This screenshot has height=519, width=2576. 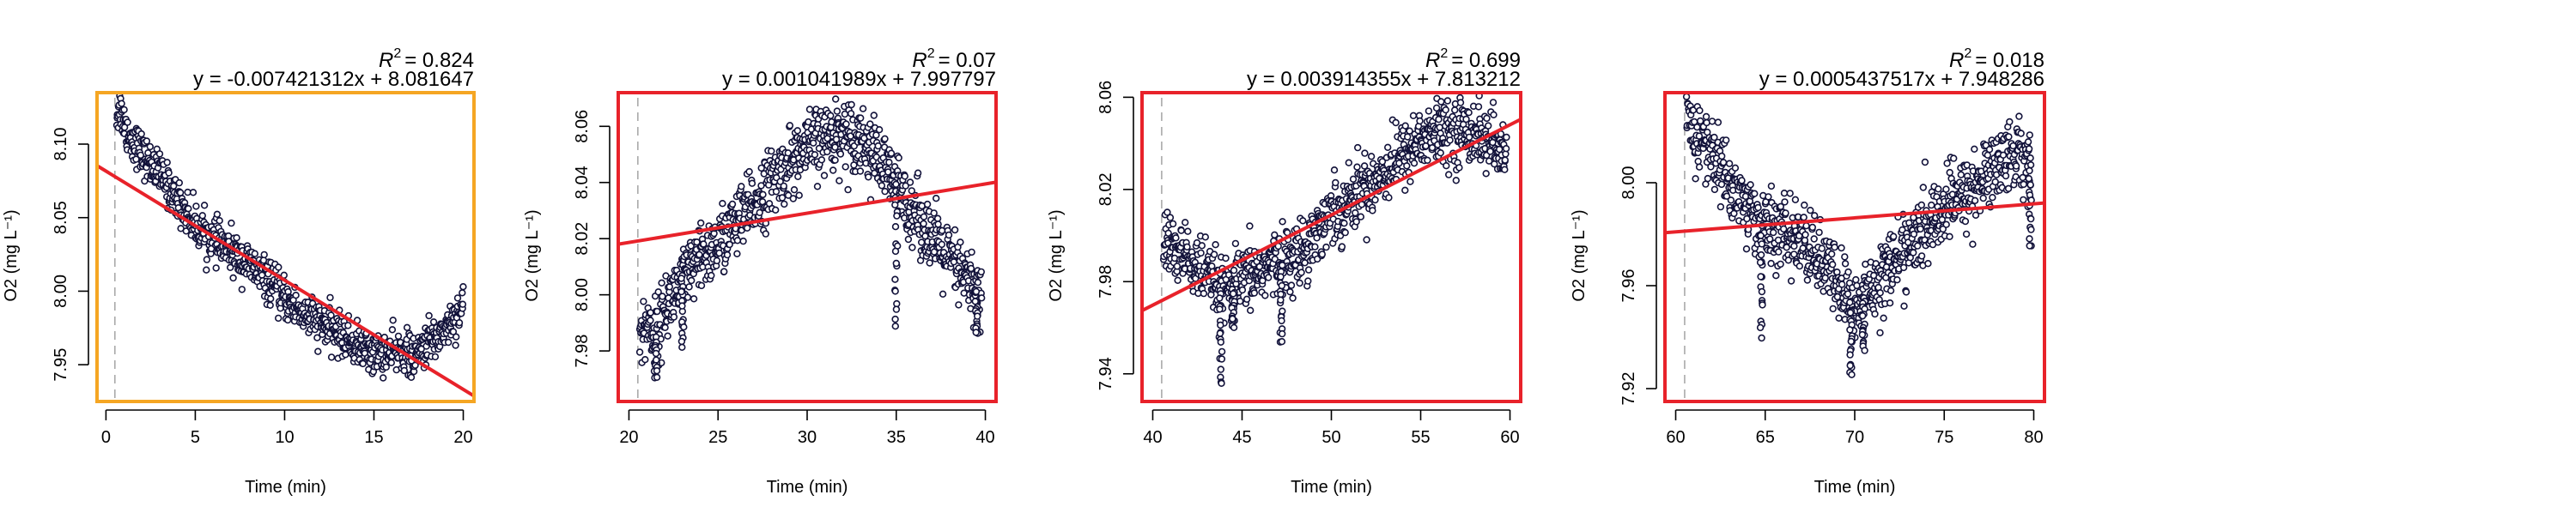 What do you see at coordinates (61, 365) in the screenshot?
I see `y-tick-label: 7.95` at bounding box center [61, 365].